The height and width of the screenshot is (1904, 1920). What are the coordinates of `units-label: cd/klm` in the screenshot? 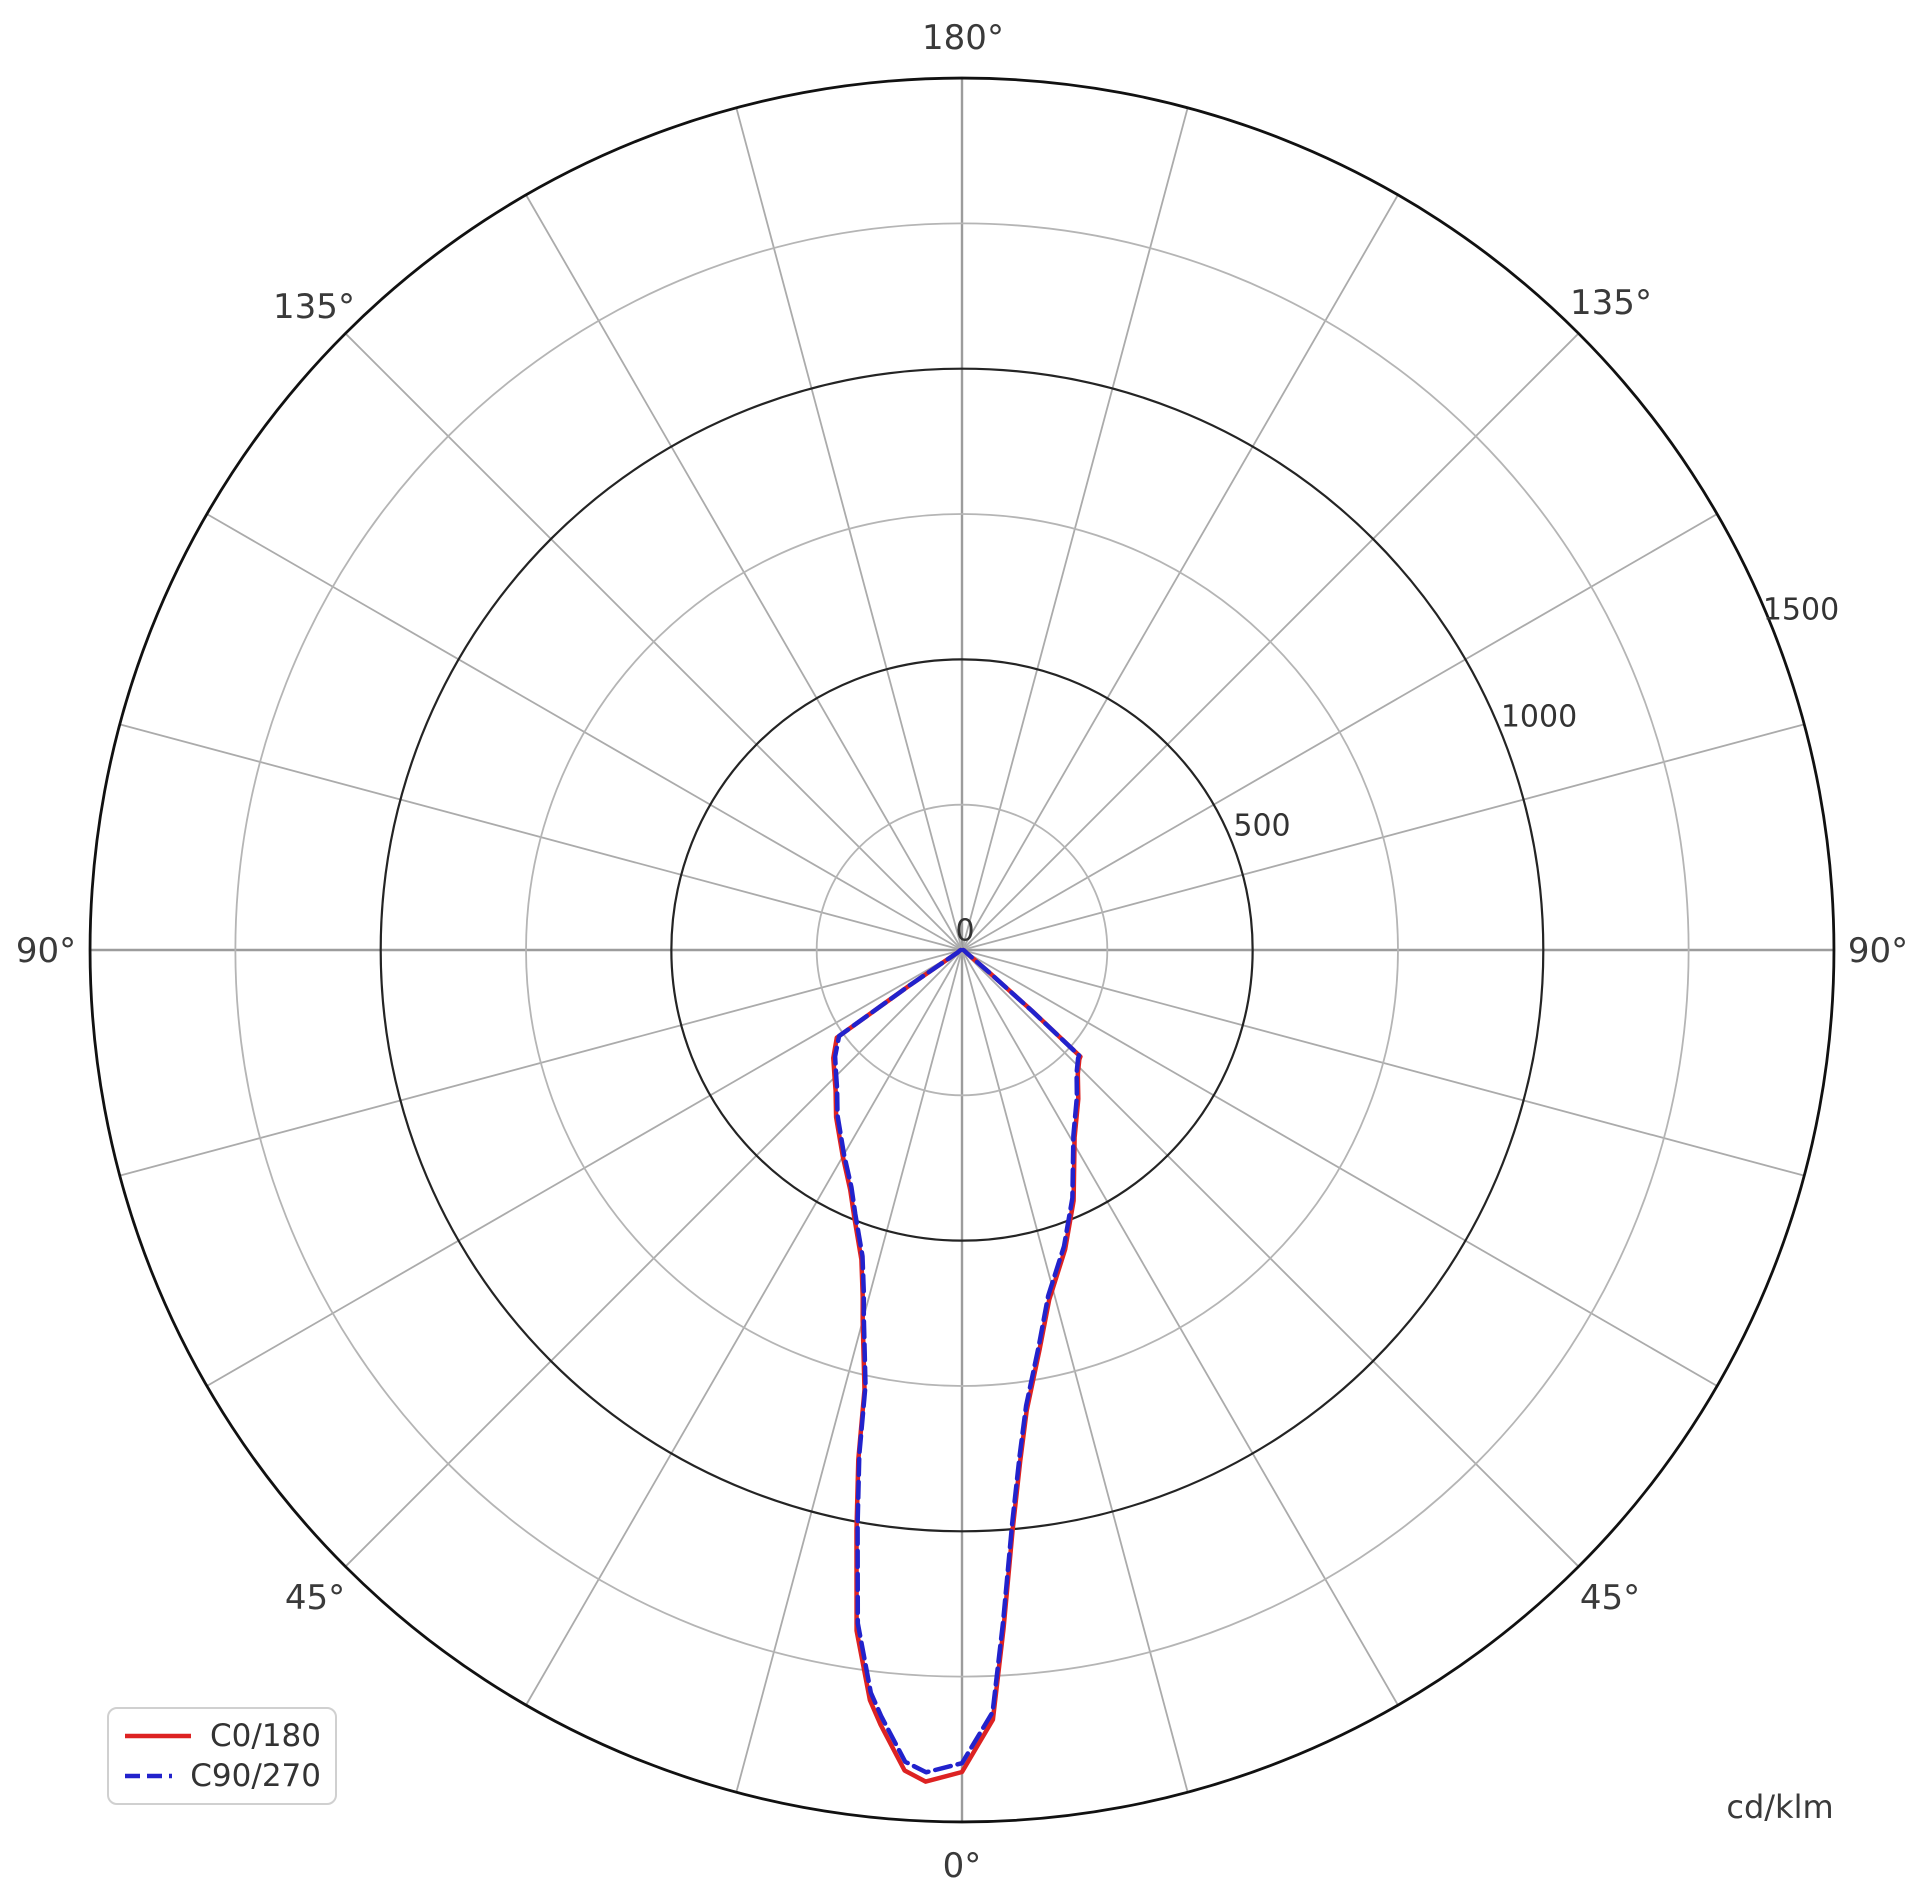 It's located at (1780, 1807).